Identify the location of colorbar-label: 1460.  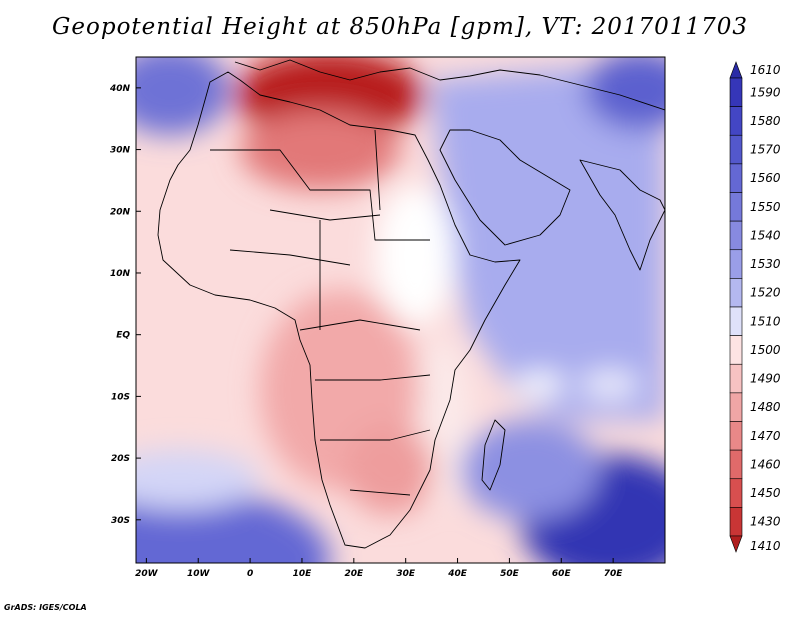
(765, 464).